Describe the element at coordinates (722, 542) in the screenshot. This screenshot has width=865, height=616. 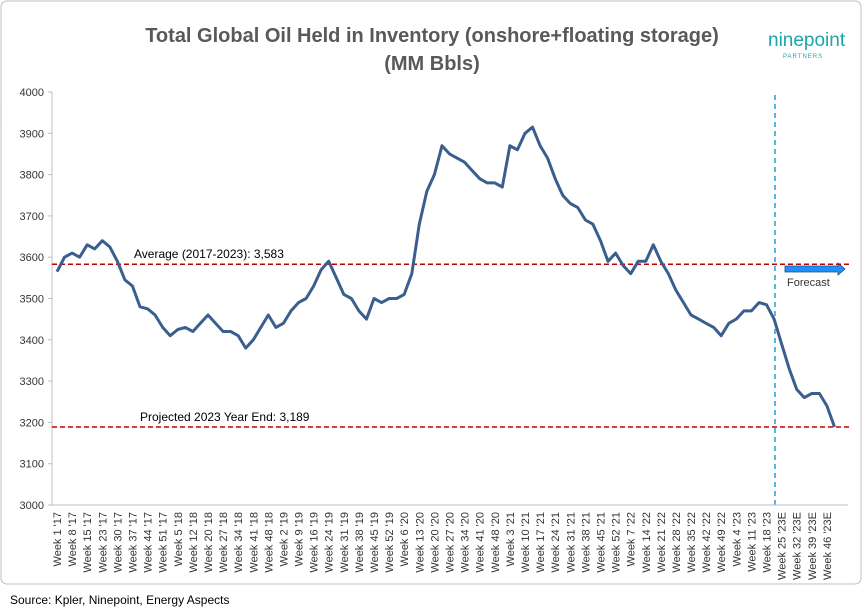
I see `x-tick-label: Week 49 '22` at that location.